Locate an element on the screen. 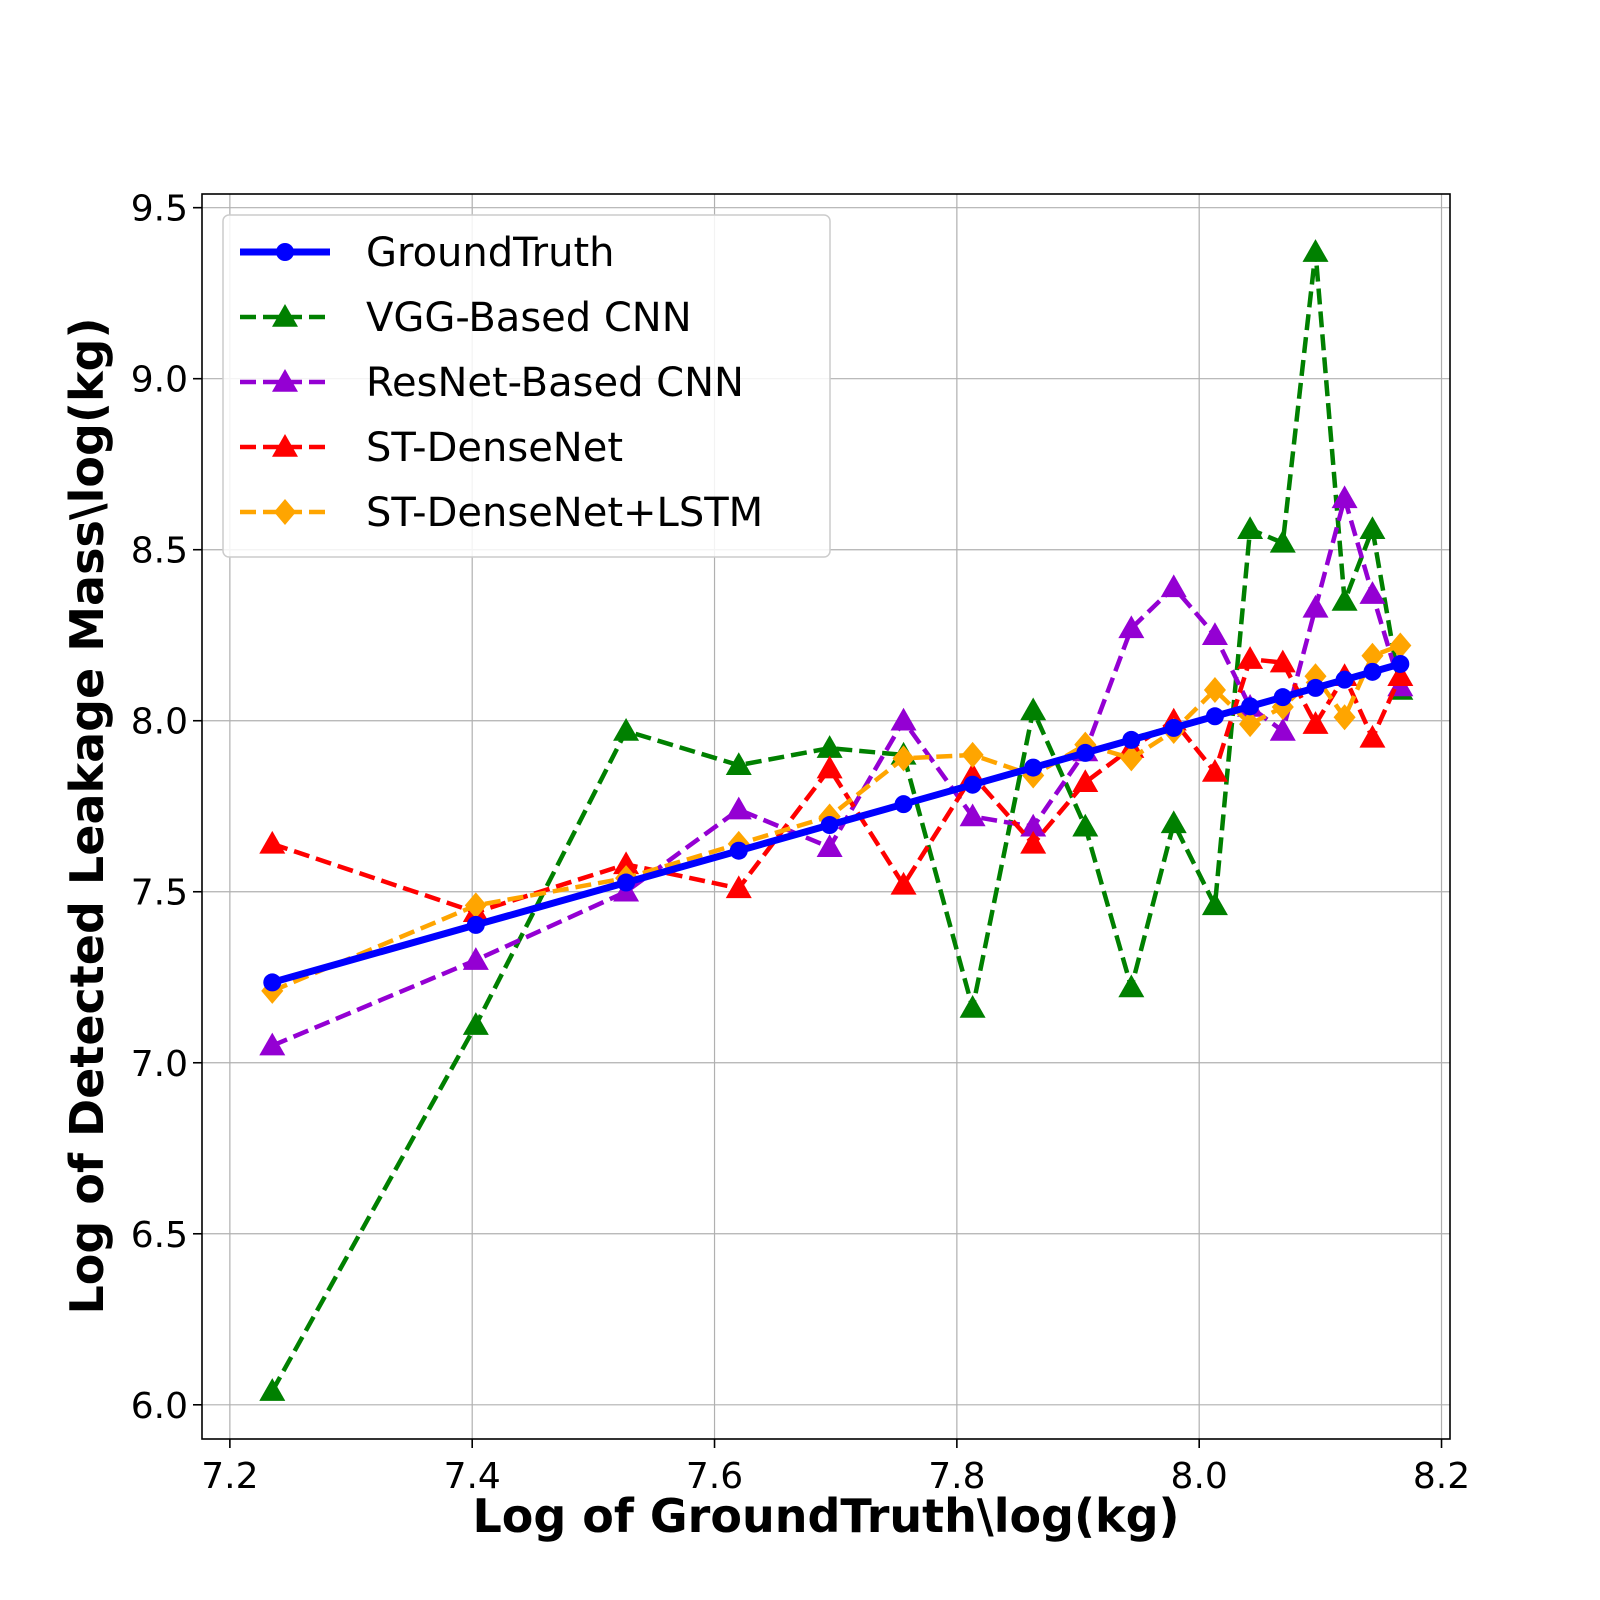  x-tick-label: 7.8 is located at coordinates (956, 1476).